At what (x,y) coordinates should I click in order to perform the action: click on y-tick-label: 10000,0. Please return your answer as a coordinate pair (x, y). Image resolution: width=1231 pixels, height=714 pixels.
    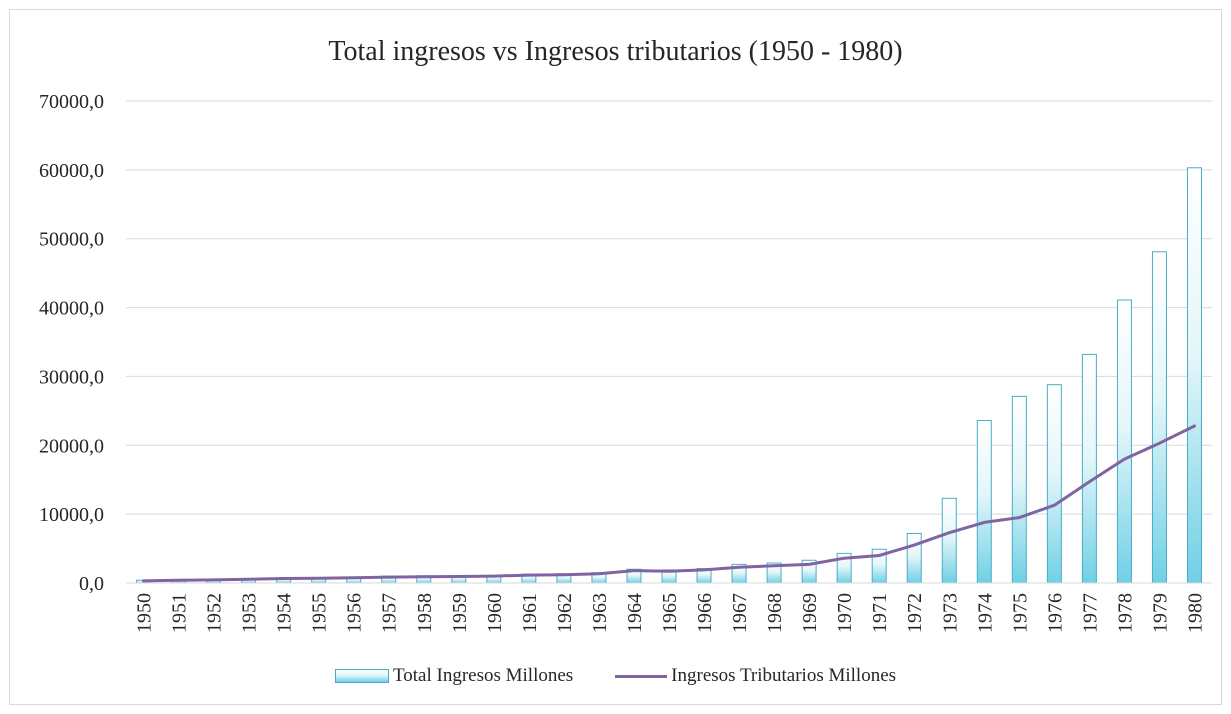
    Looking at the image, I should click on (71, 515).